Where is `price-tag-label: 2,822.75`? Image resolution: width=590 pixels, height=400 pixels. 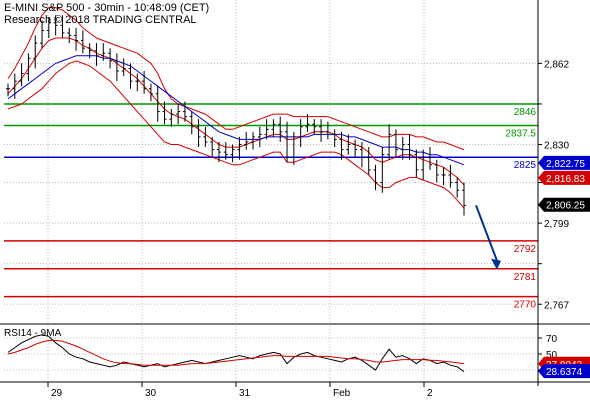
price-tag-label: 2,822.75 is located at coordinates (565, 164).